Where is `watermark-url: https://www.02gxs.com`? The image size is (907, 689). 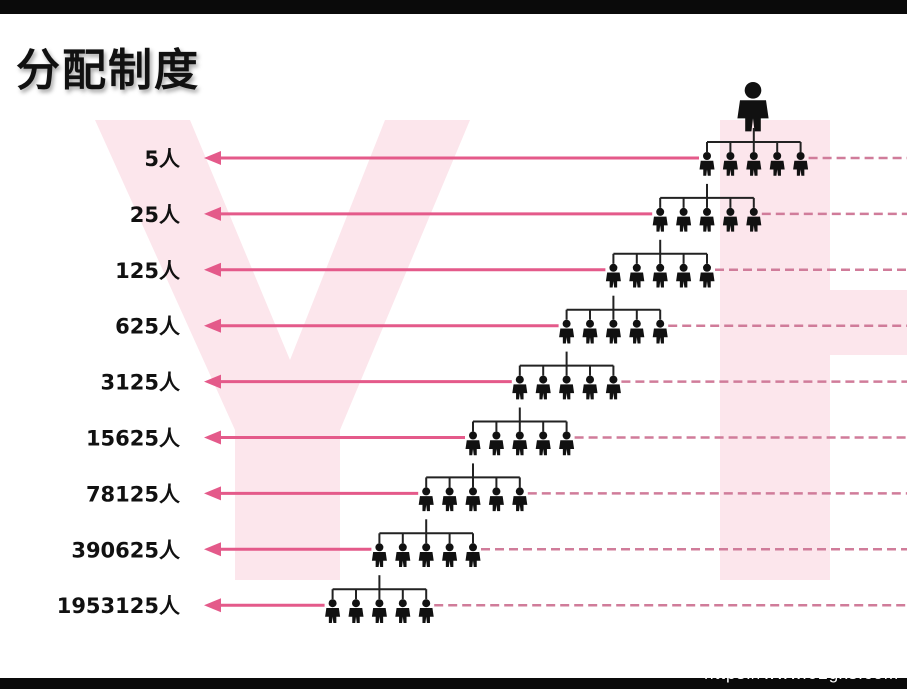
watermark-url: https://www.02gxs.com is located at coordinates (801, 673).